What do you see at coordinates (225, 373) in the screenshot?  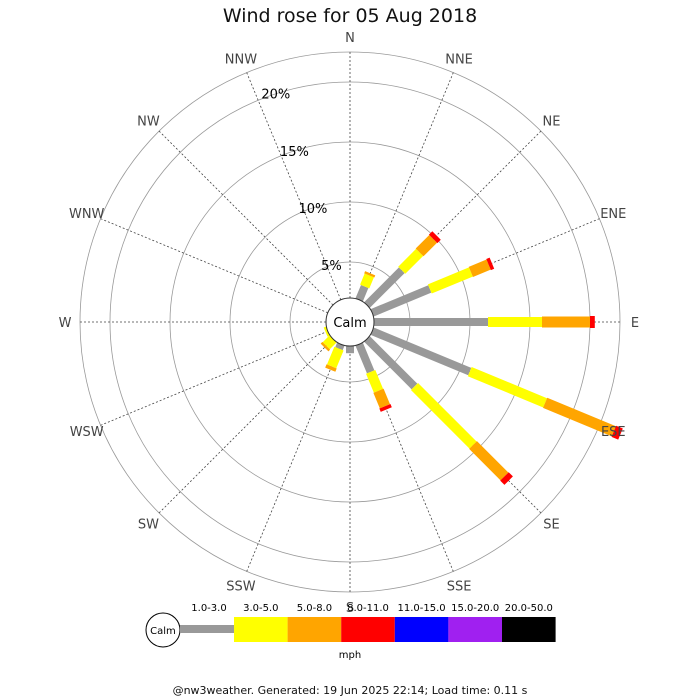 I see `spoke-wsw` at bounding box center [225, 373].